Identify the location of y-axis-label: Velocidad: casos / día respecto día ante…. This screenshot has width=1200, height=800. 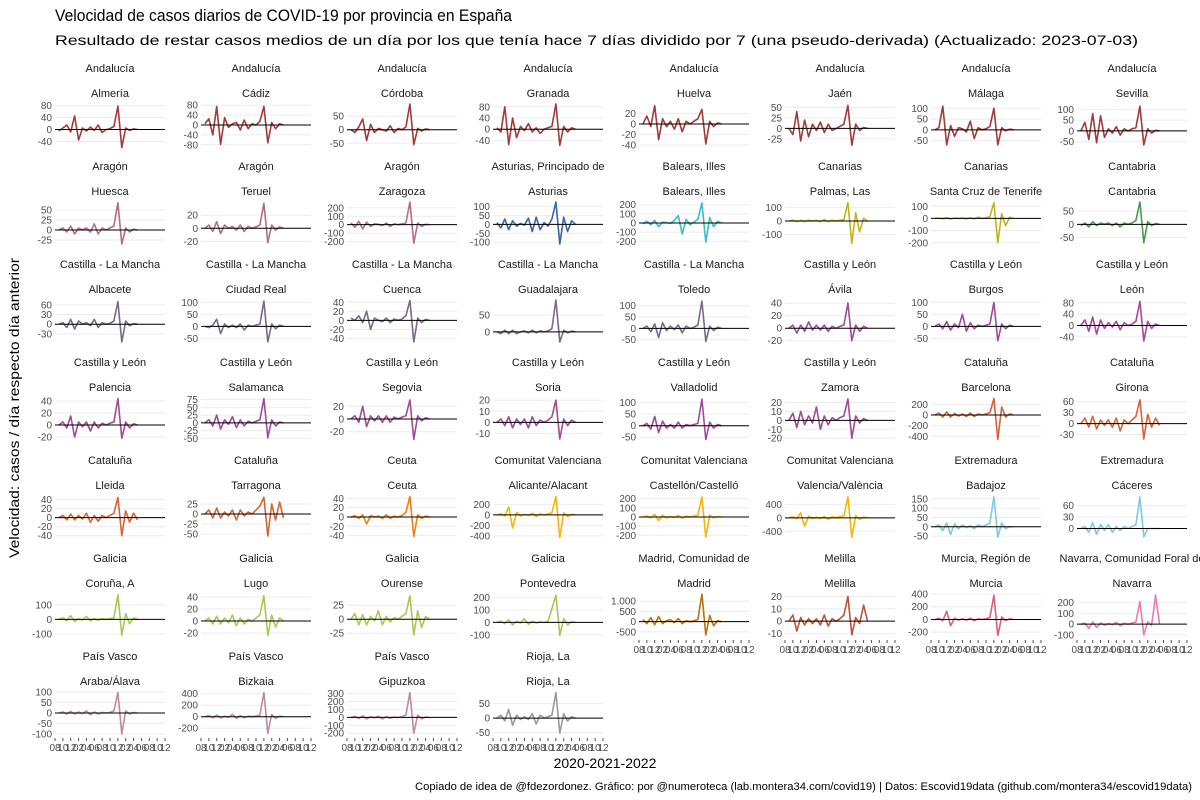
(14, 408).